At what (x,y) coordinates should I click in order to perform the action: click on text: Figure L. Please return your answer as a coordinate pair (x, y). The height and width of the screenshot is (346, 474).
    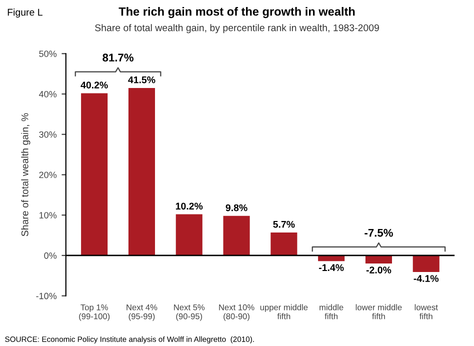
    Looking at the image, I should click on (25, 13).